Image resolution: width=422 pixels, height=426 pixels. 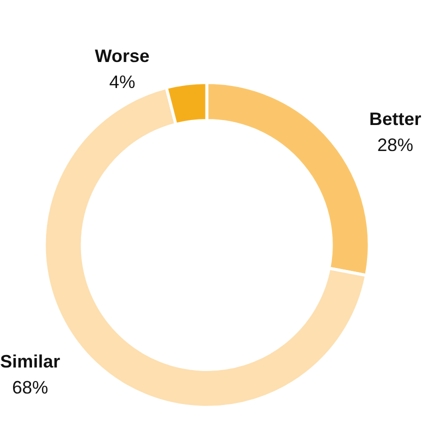 I want to click on slice-label: Similar, so click(x=30, y=361).